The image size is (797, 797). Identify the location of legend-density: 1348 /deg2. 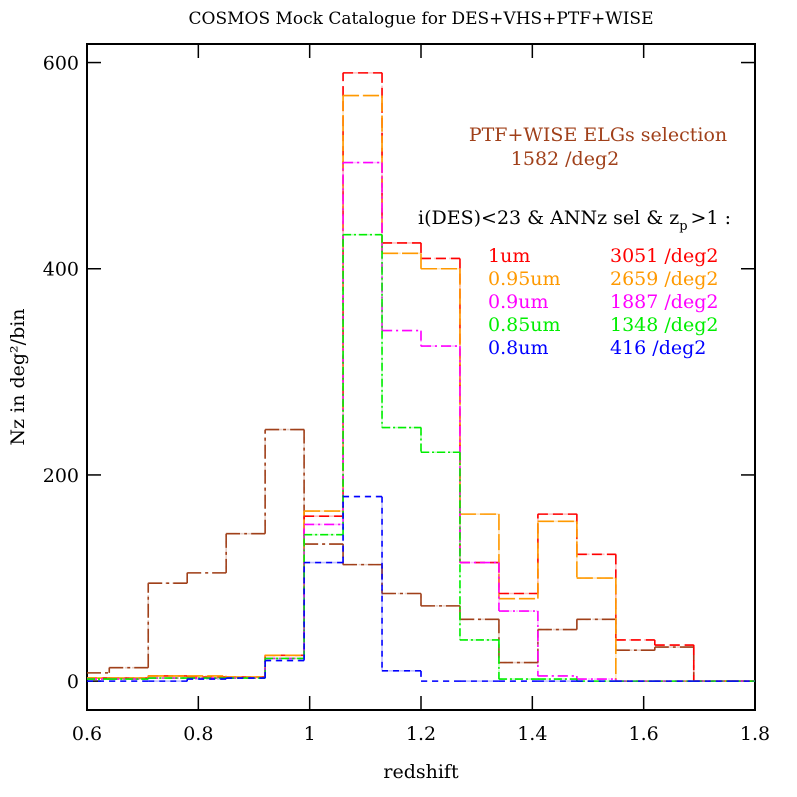
(664, 325).